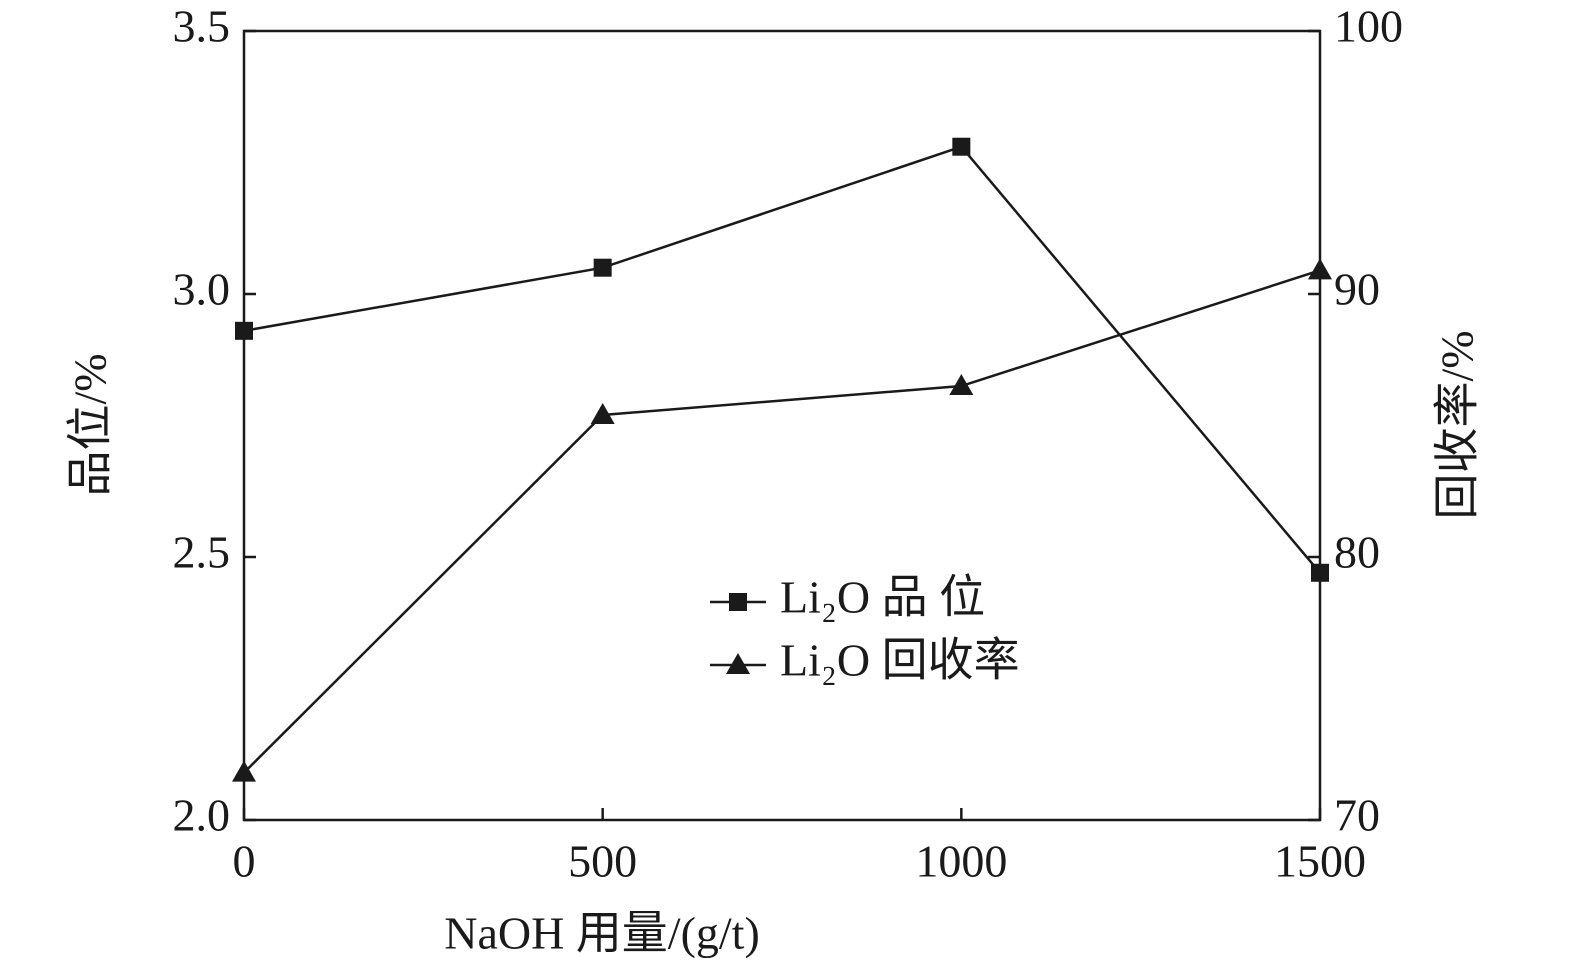 This screenshot has width=1575, height=976. Describe the element at coordinates (961, 861) in the screenshot. I see `x-tick-label: 1000` at that location.